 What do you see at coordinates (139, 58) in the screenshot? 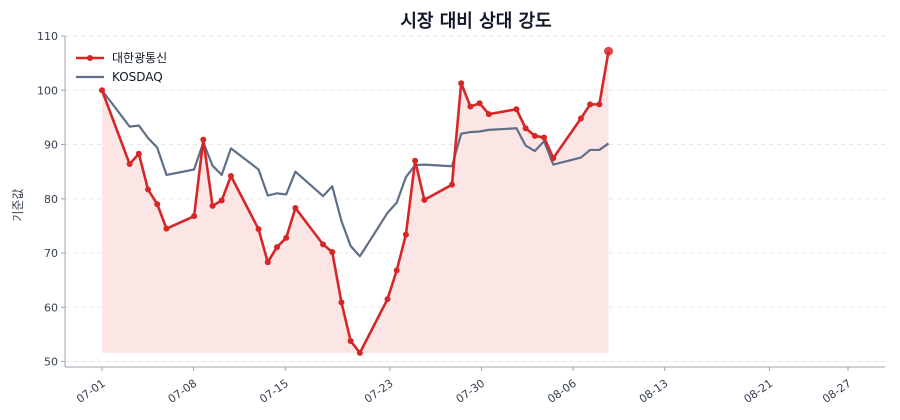
I see `legend-label: 대한광통신` at bounding box center [139, 58].